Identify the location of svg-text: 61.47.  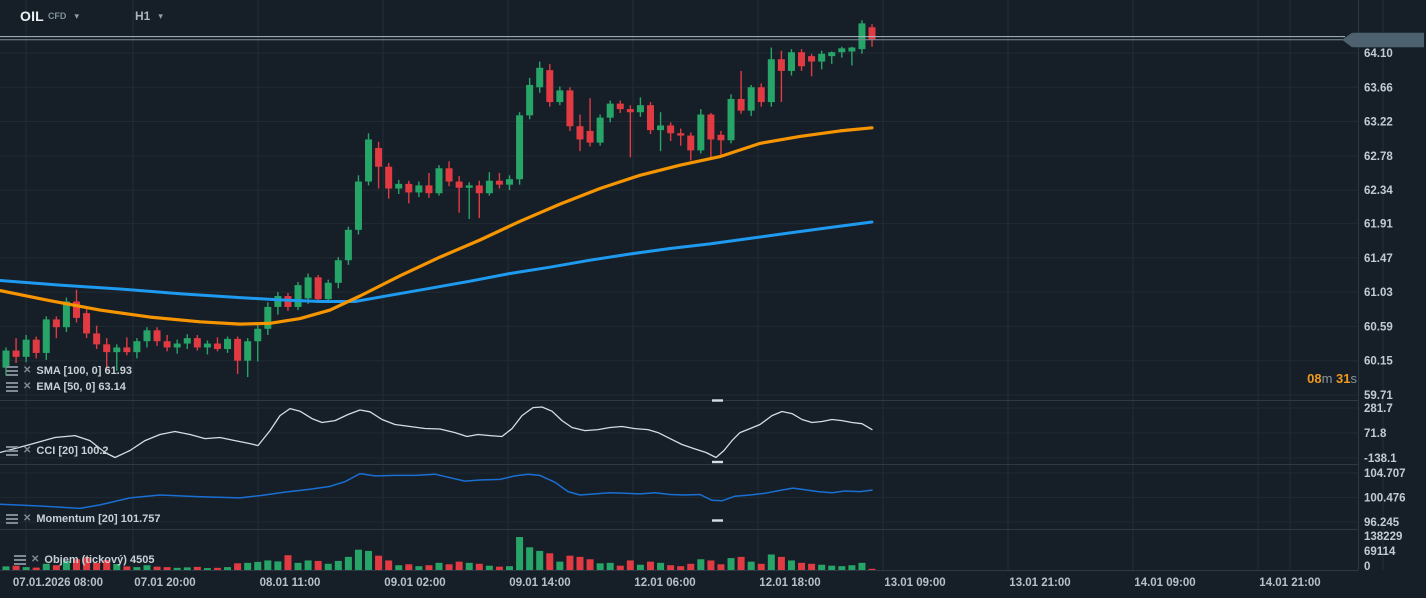
(1378, 259).